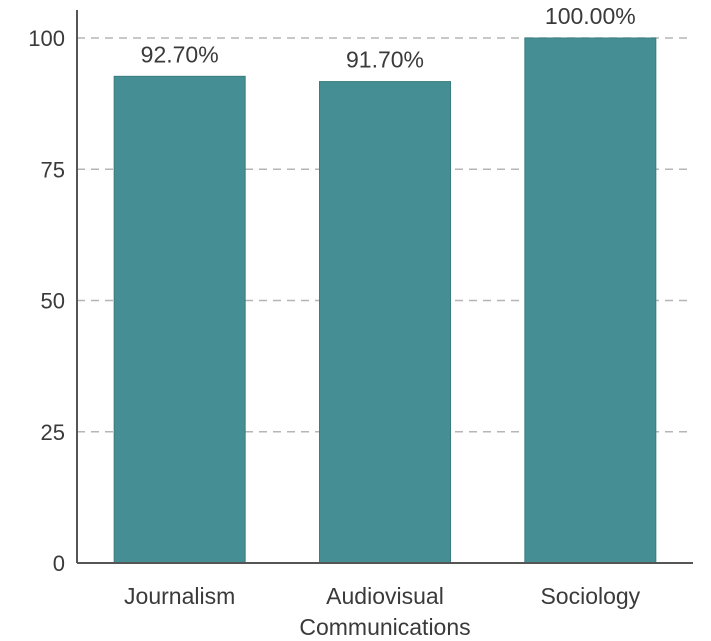  I want to click on y-tick-label: 25, so click(53, 432).